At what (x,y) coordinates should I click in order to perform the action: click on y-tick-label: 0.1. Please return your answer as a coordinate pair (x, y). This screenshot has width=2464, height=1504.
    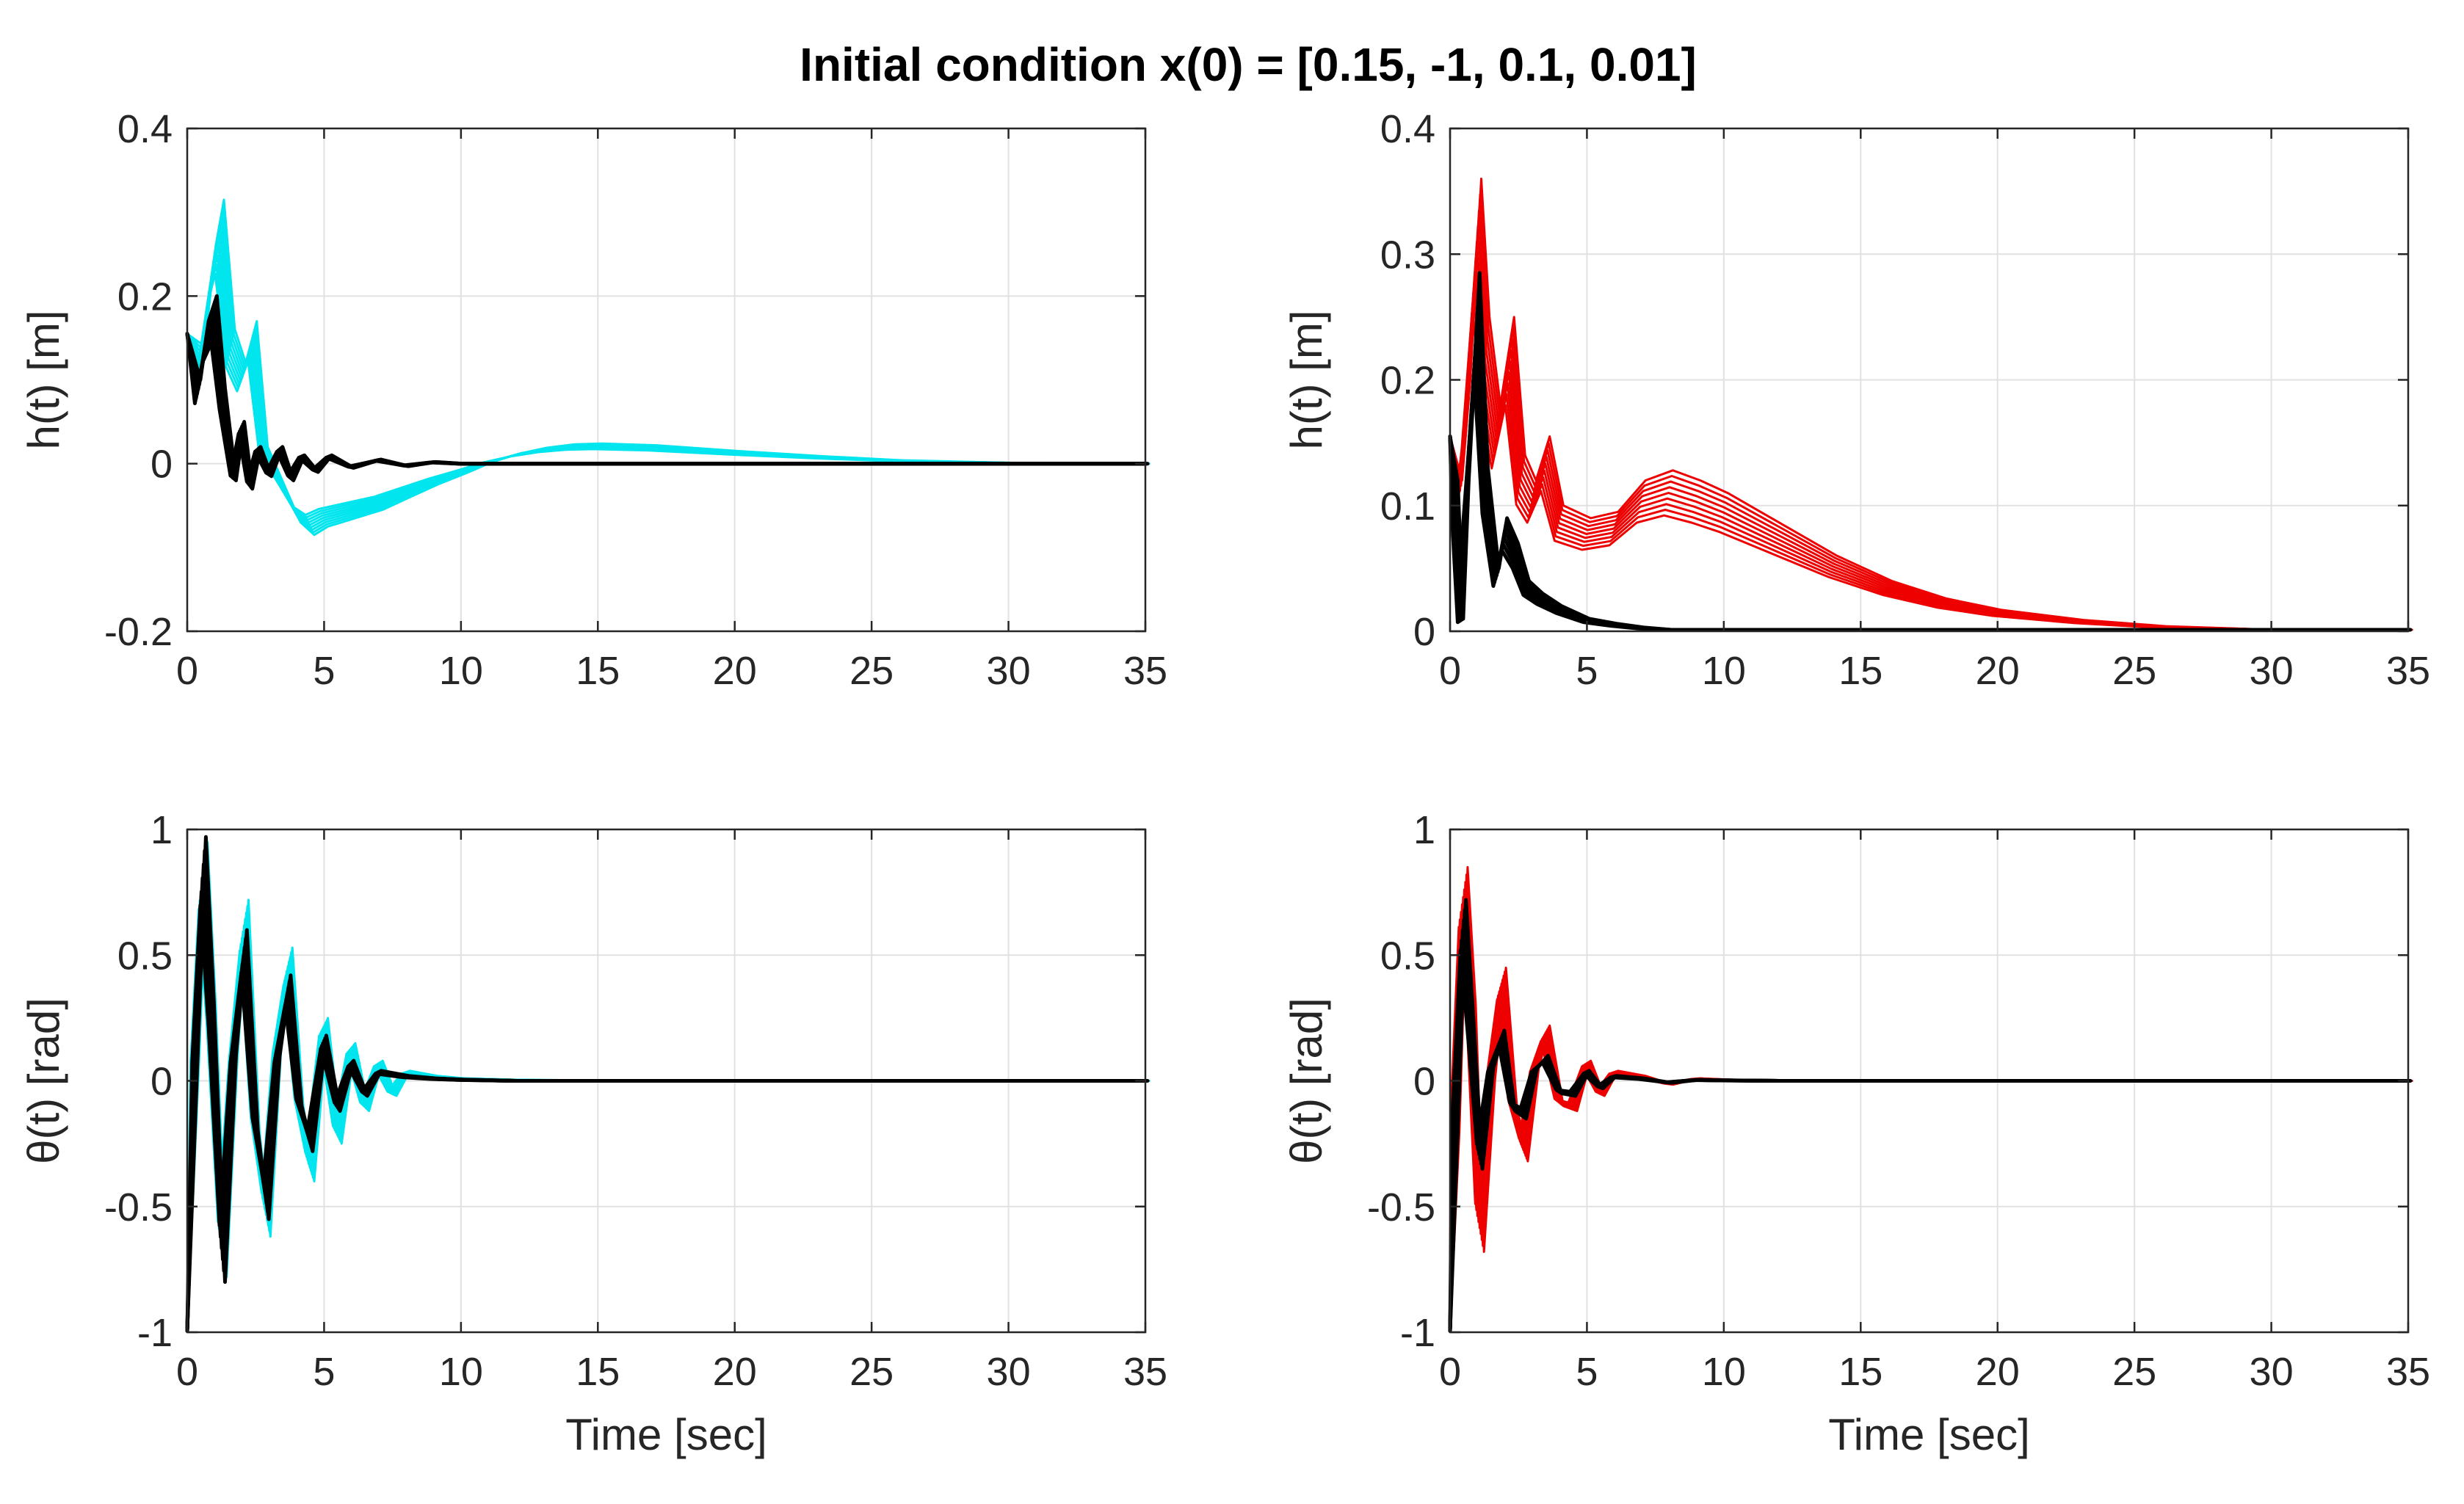
    Looking at the image, I should click on (1407, 506).